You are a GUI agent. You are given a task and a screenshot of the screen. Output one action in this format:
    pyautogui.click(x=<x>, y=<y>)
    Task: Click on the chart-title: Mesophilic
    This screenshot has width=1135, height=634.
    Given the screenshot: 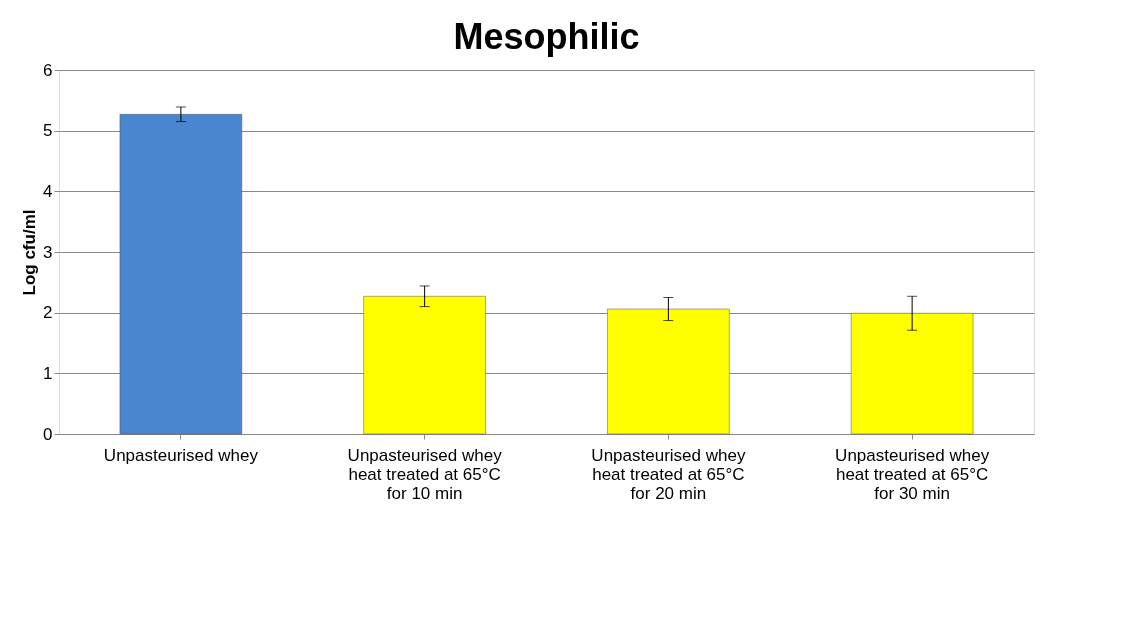 What is the action you would take?
    pyautogui.click(x=546, y=36)
    